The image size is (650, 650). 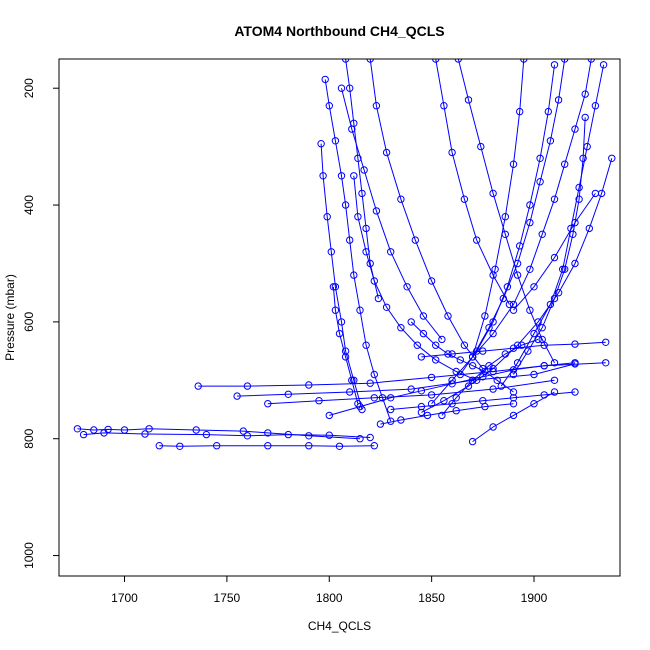 What do you see at coordinates (339, 31) in the screenshot?
I see `chart-title: ATOM4 Northbound CH4_QCLS` at bounding box center [339, 31].